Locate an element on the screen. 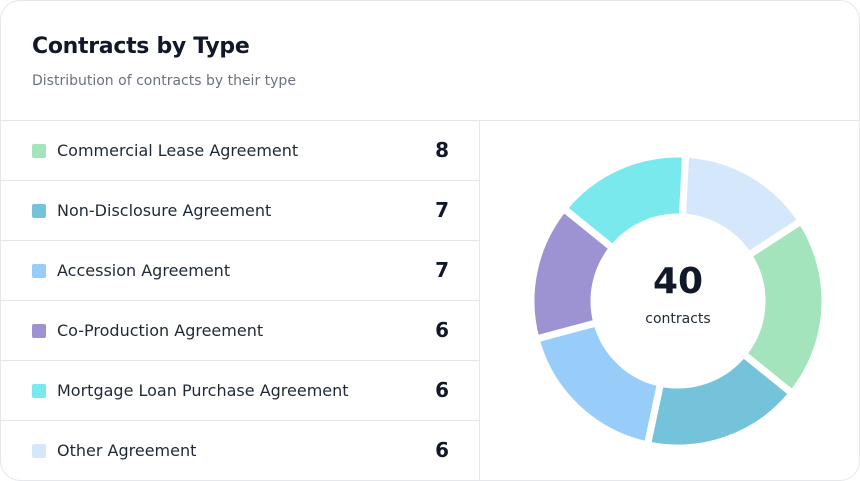 The width and height of the screenshot is (860, 481). list-row: Mortgage Loan Purchase Agreement 6 is located at coordinates (240, 391).